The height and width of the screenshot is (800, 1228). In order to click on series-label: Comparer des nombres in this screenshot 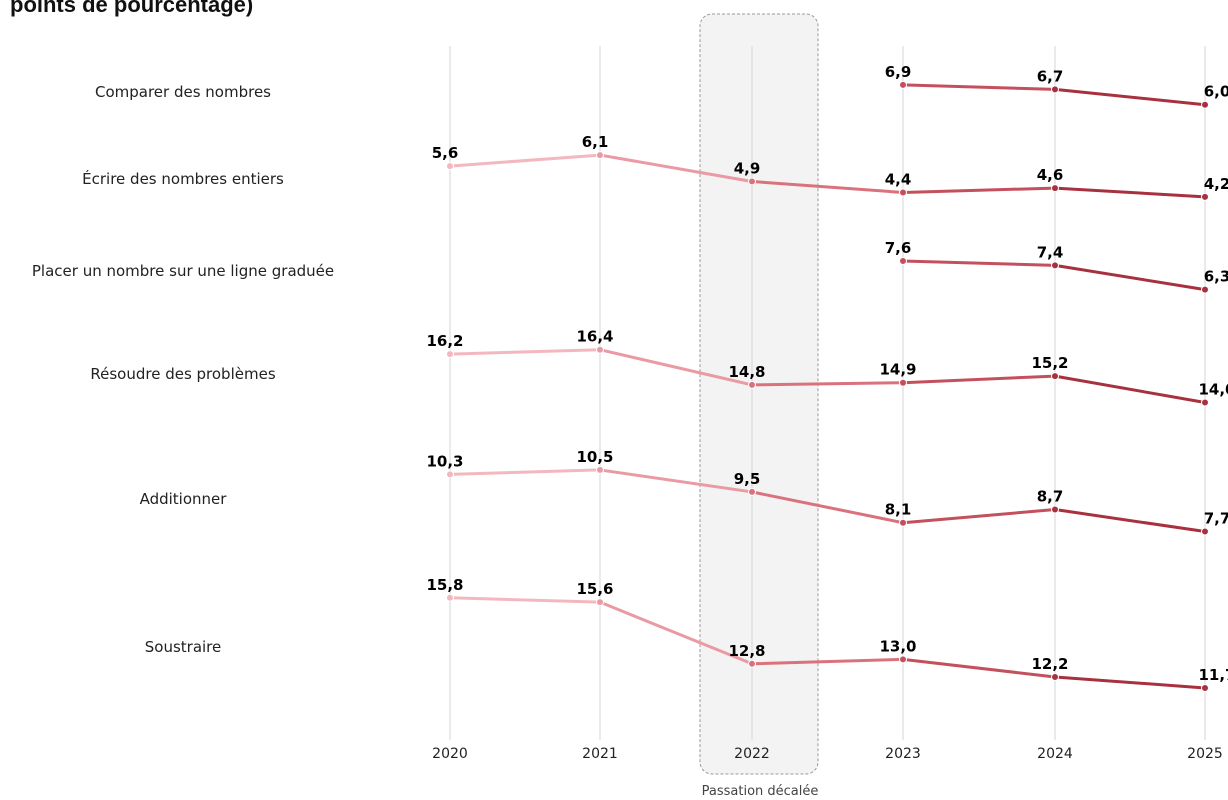, I will do `click(183, 92)`.